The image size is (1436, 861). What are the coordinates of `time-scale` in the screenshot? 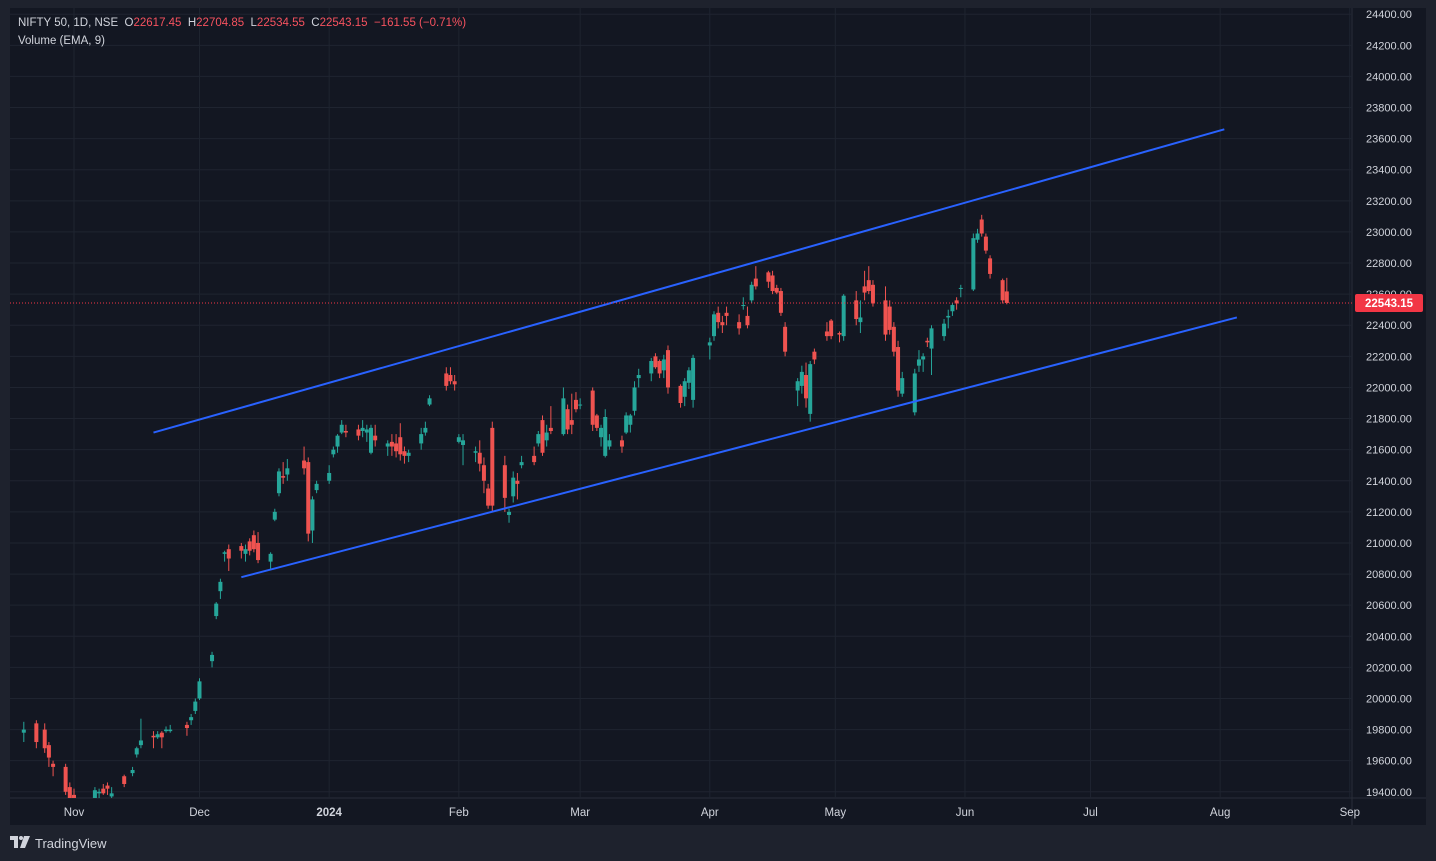 It's located at (718, 811).